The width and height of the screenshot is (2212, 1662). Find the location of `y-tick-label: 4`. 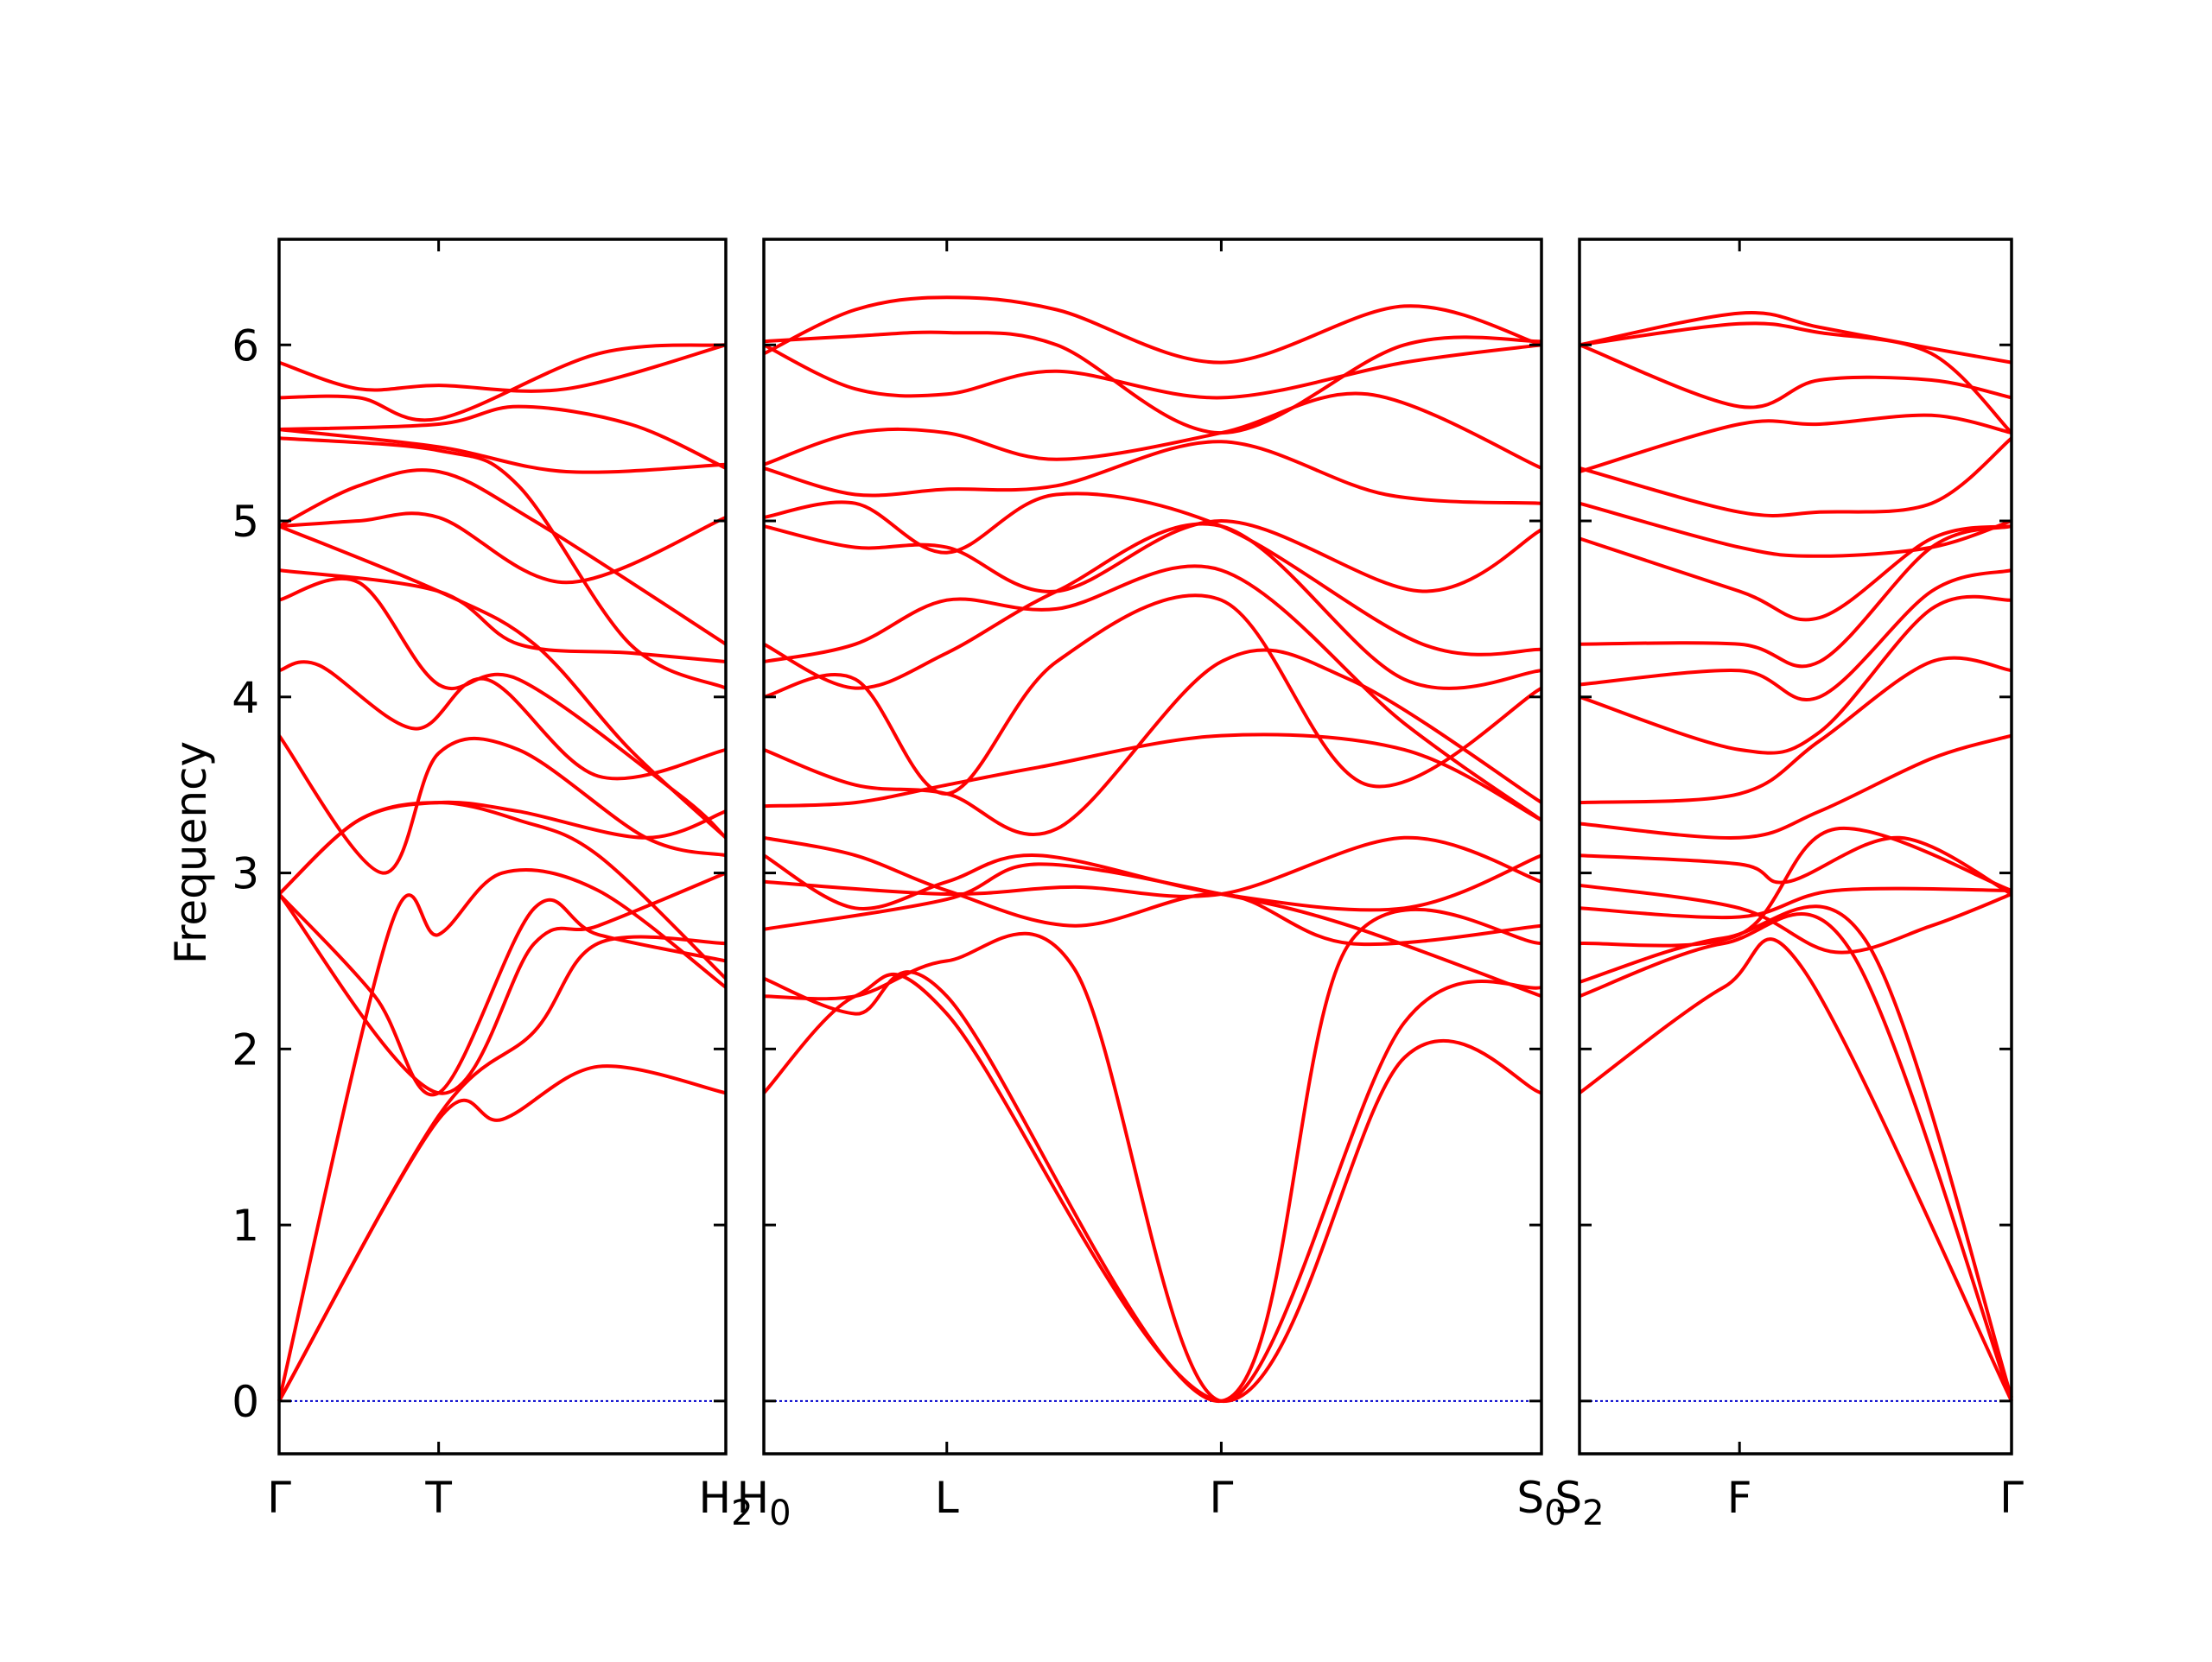

y-tick-label: 4 is located at coordinates (245, 698).